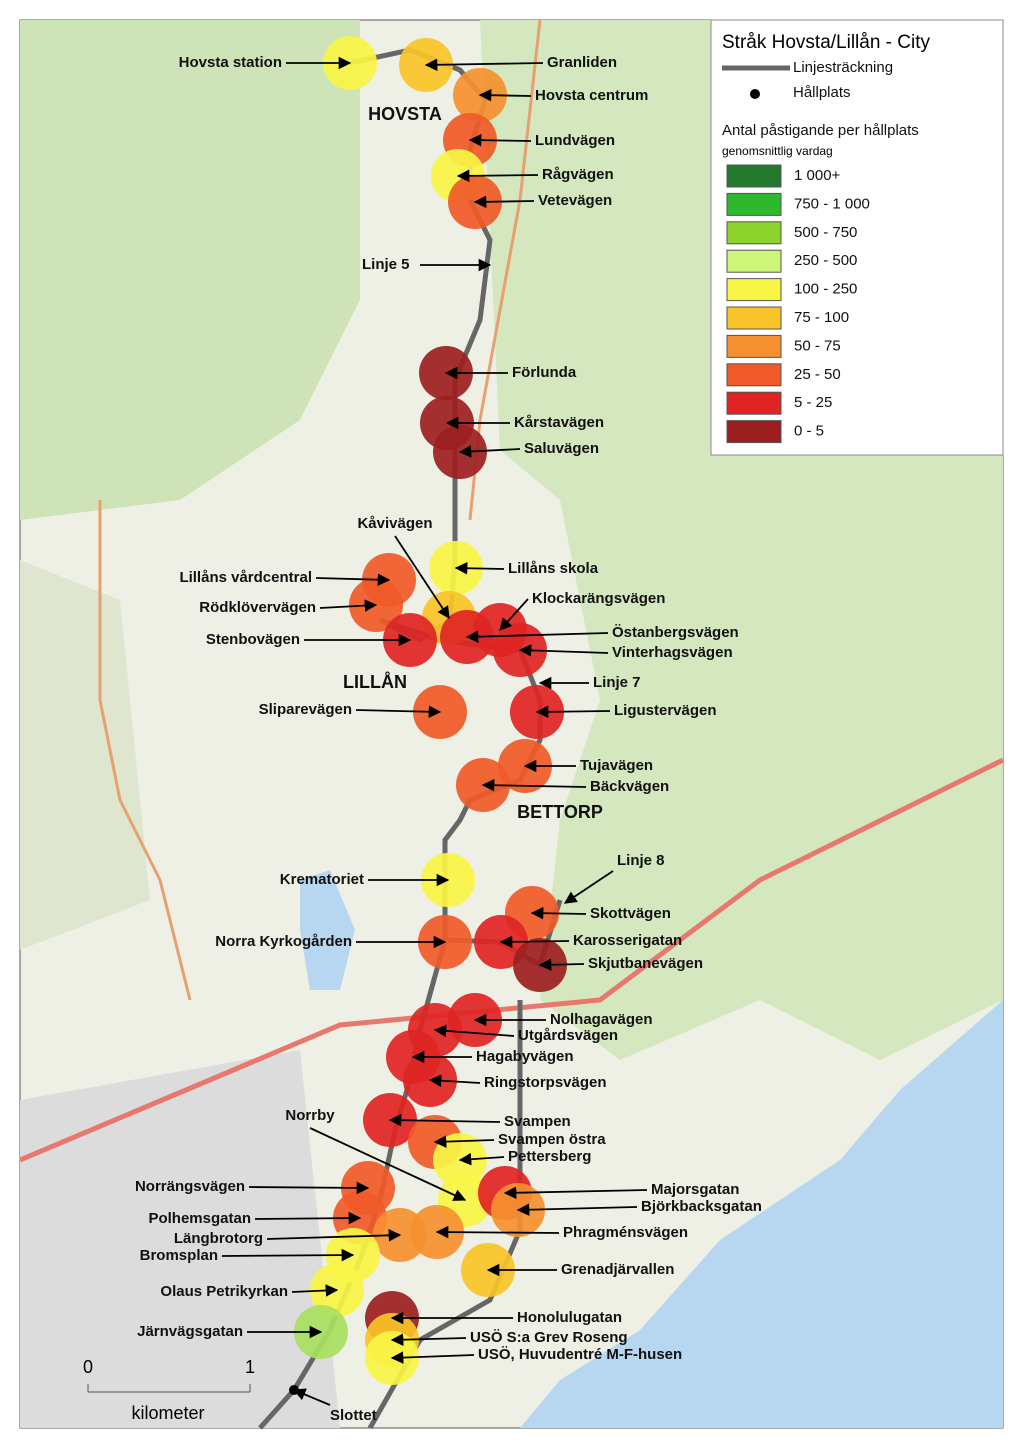 The image size is (1024, 1453). Describe the element at coordinates (598, 598) in the screenshot. I see `stop-label: Klockarängsvägen` at that location.